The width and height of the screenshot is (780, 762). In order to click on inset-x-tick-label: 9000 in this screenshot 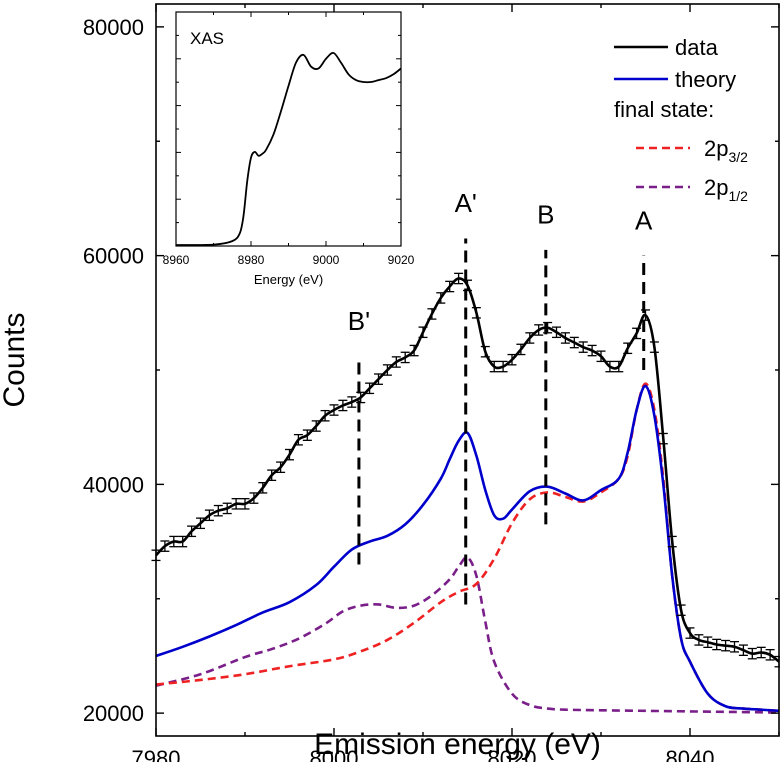, I will do `click(326, 260)`.